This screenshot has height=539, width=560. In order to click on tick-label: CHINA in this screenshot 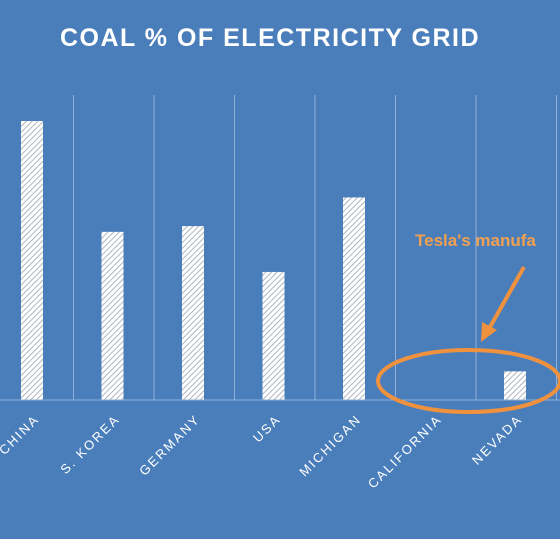, I will do `click(21, 435)`.